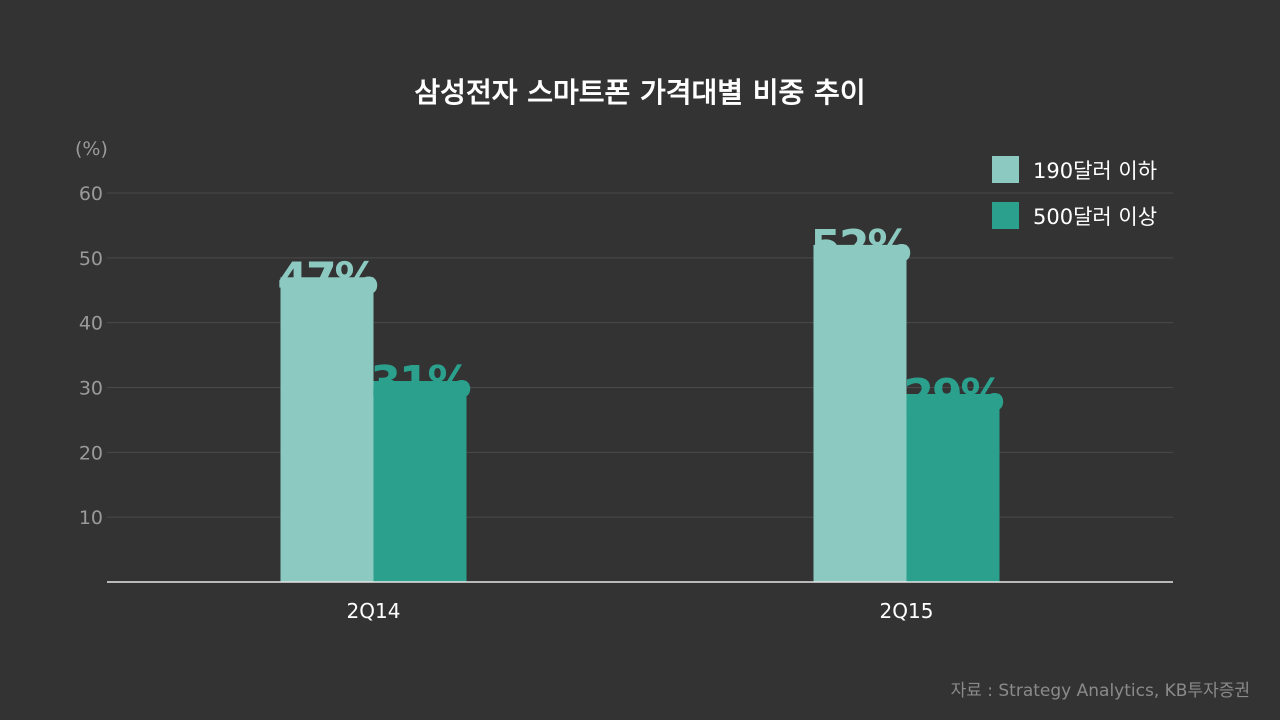  What do you see at coordinates (374, 611) in the screenshot?
I see `x-tick-label: 2Q14` at bounding box center [374, 611].